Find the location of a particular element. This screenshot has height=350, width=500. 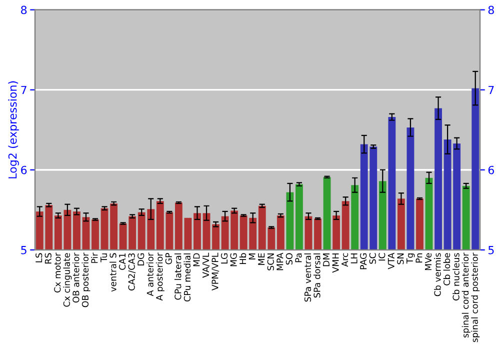

x-tick-label: DG is located at coordinates (141, 259).